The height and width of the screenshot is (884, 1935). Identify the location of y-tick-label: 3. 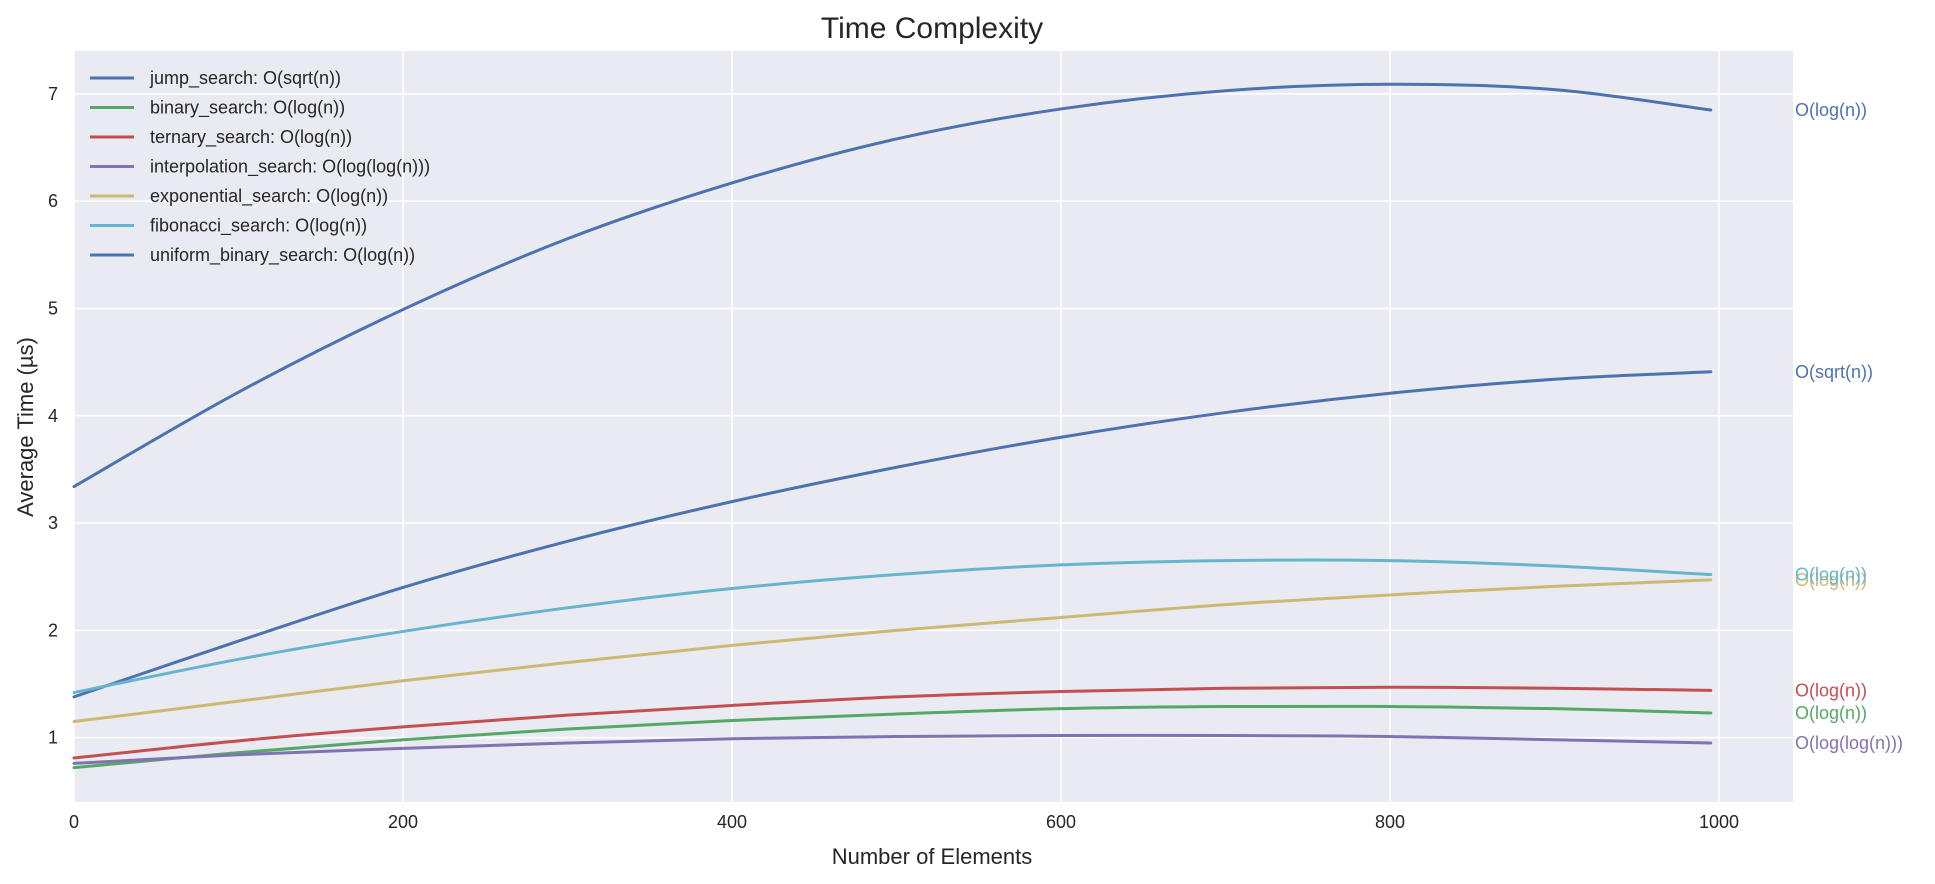
(53, 523).